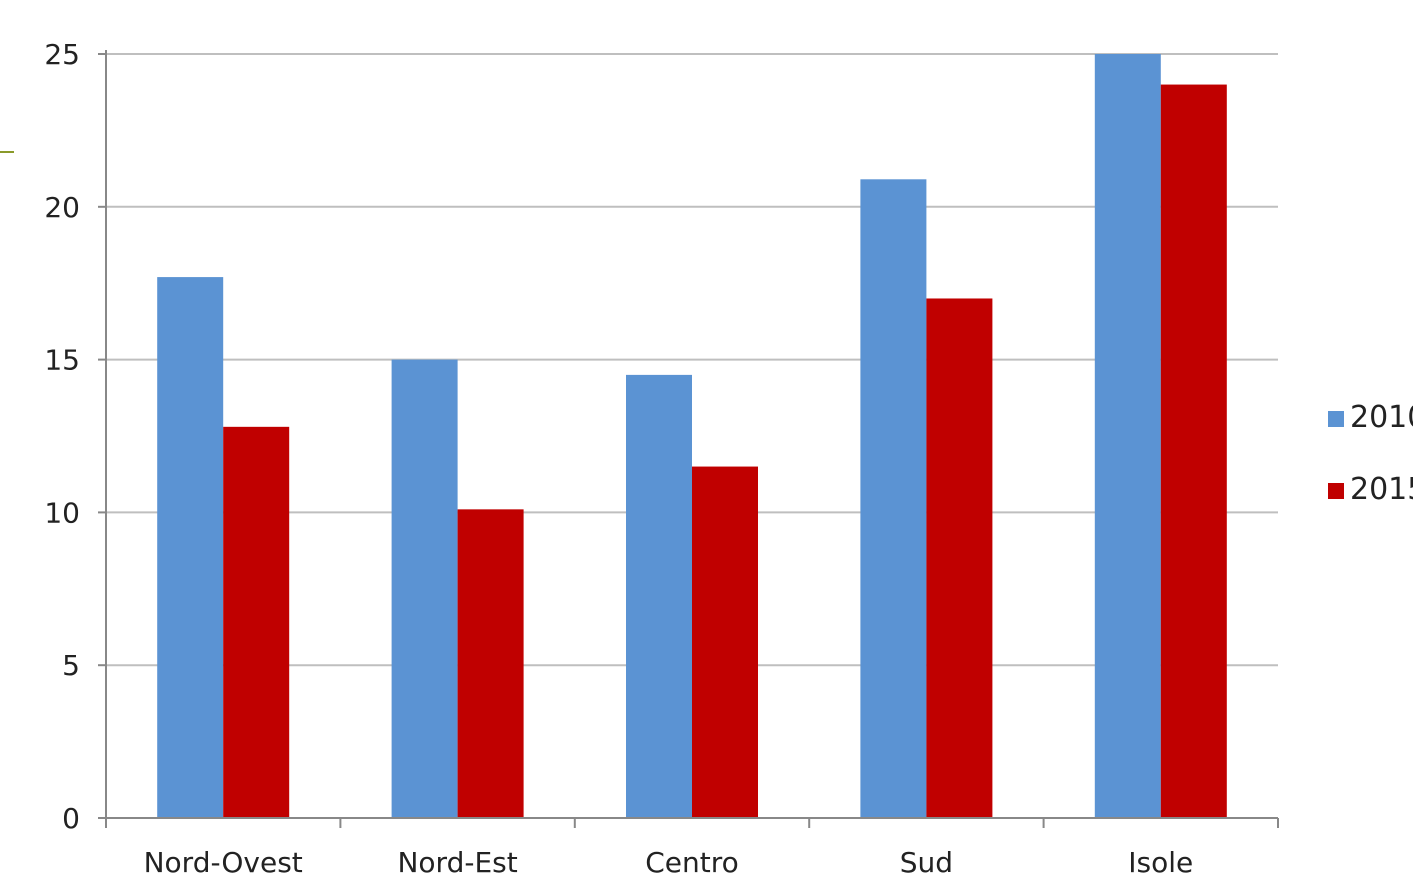  What do you see at coordinates (62, 54) in the screenshot?
I see `y-tick-label: 25` at bounding box center [62, 54].